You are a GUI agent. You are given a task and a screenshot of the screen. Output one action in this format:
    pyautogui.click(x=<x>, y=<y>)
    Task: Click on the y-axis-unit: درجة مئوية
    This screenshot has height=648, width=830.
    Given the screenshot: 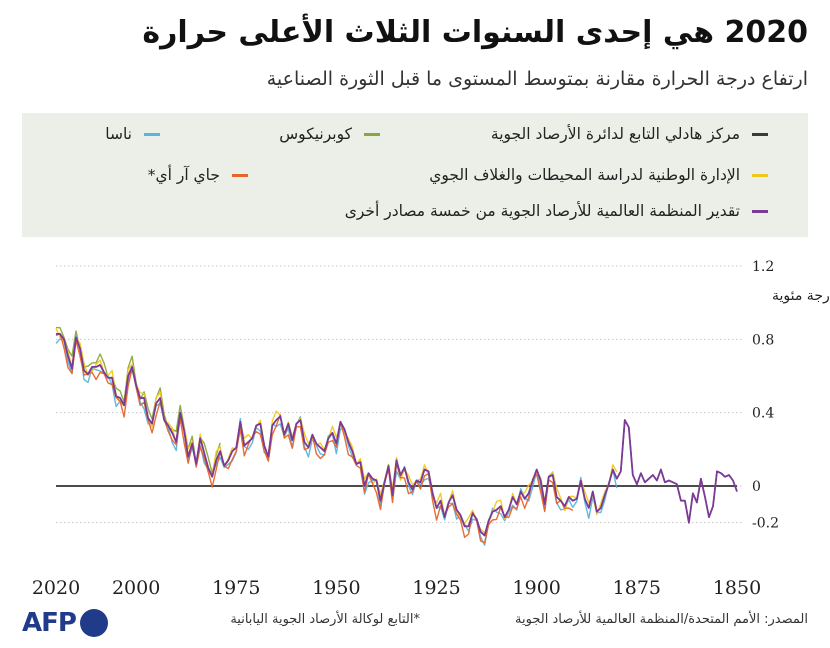 What is the action you would take?
    pyautogui.click(x=801, y=296)
    